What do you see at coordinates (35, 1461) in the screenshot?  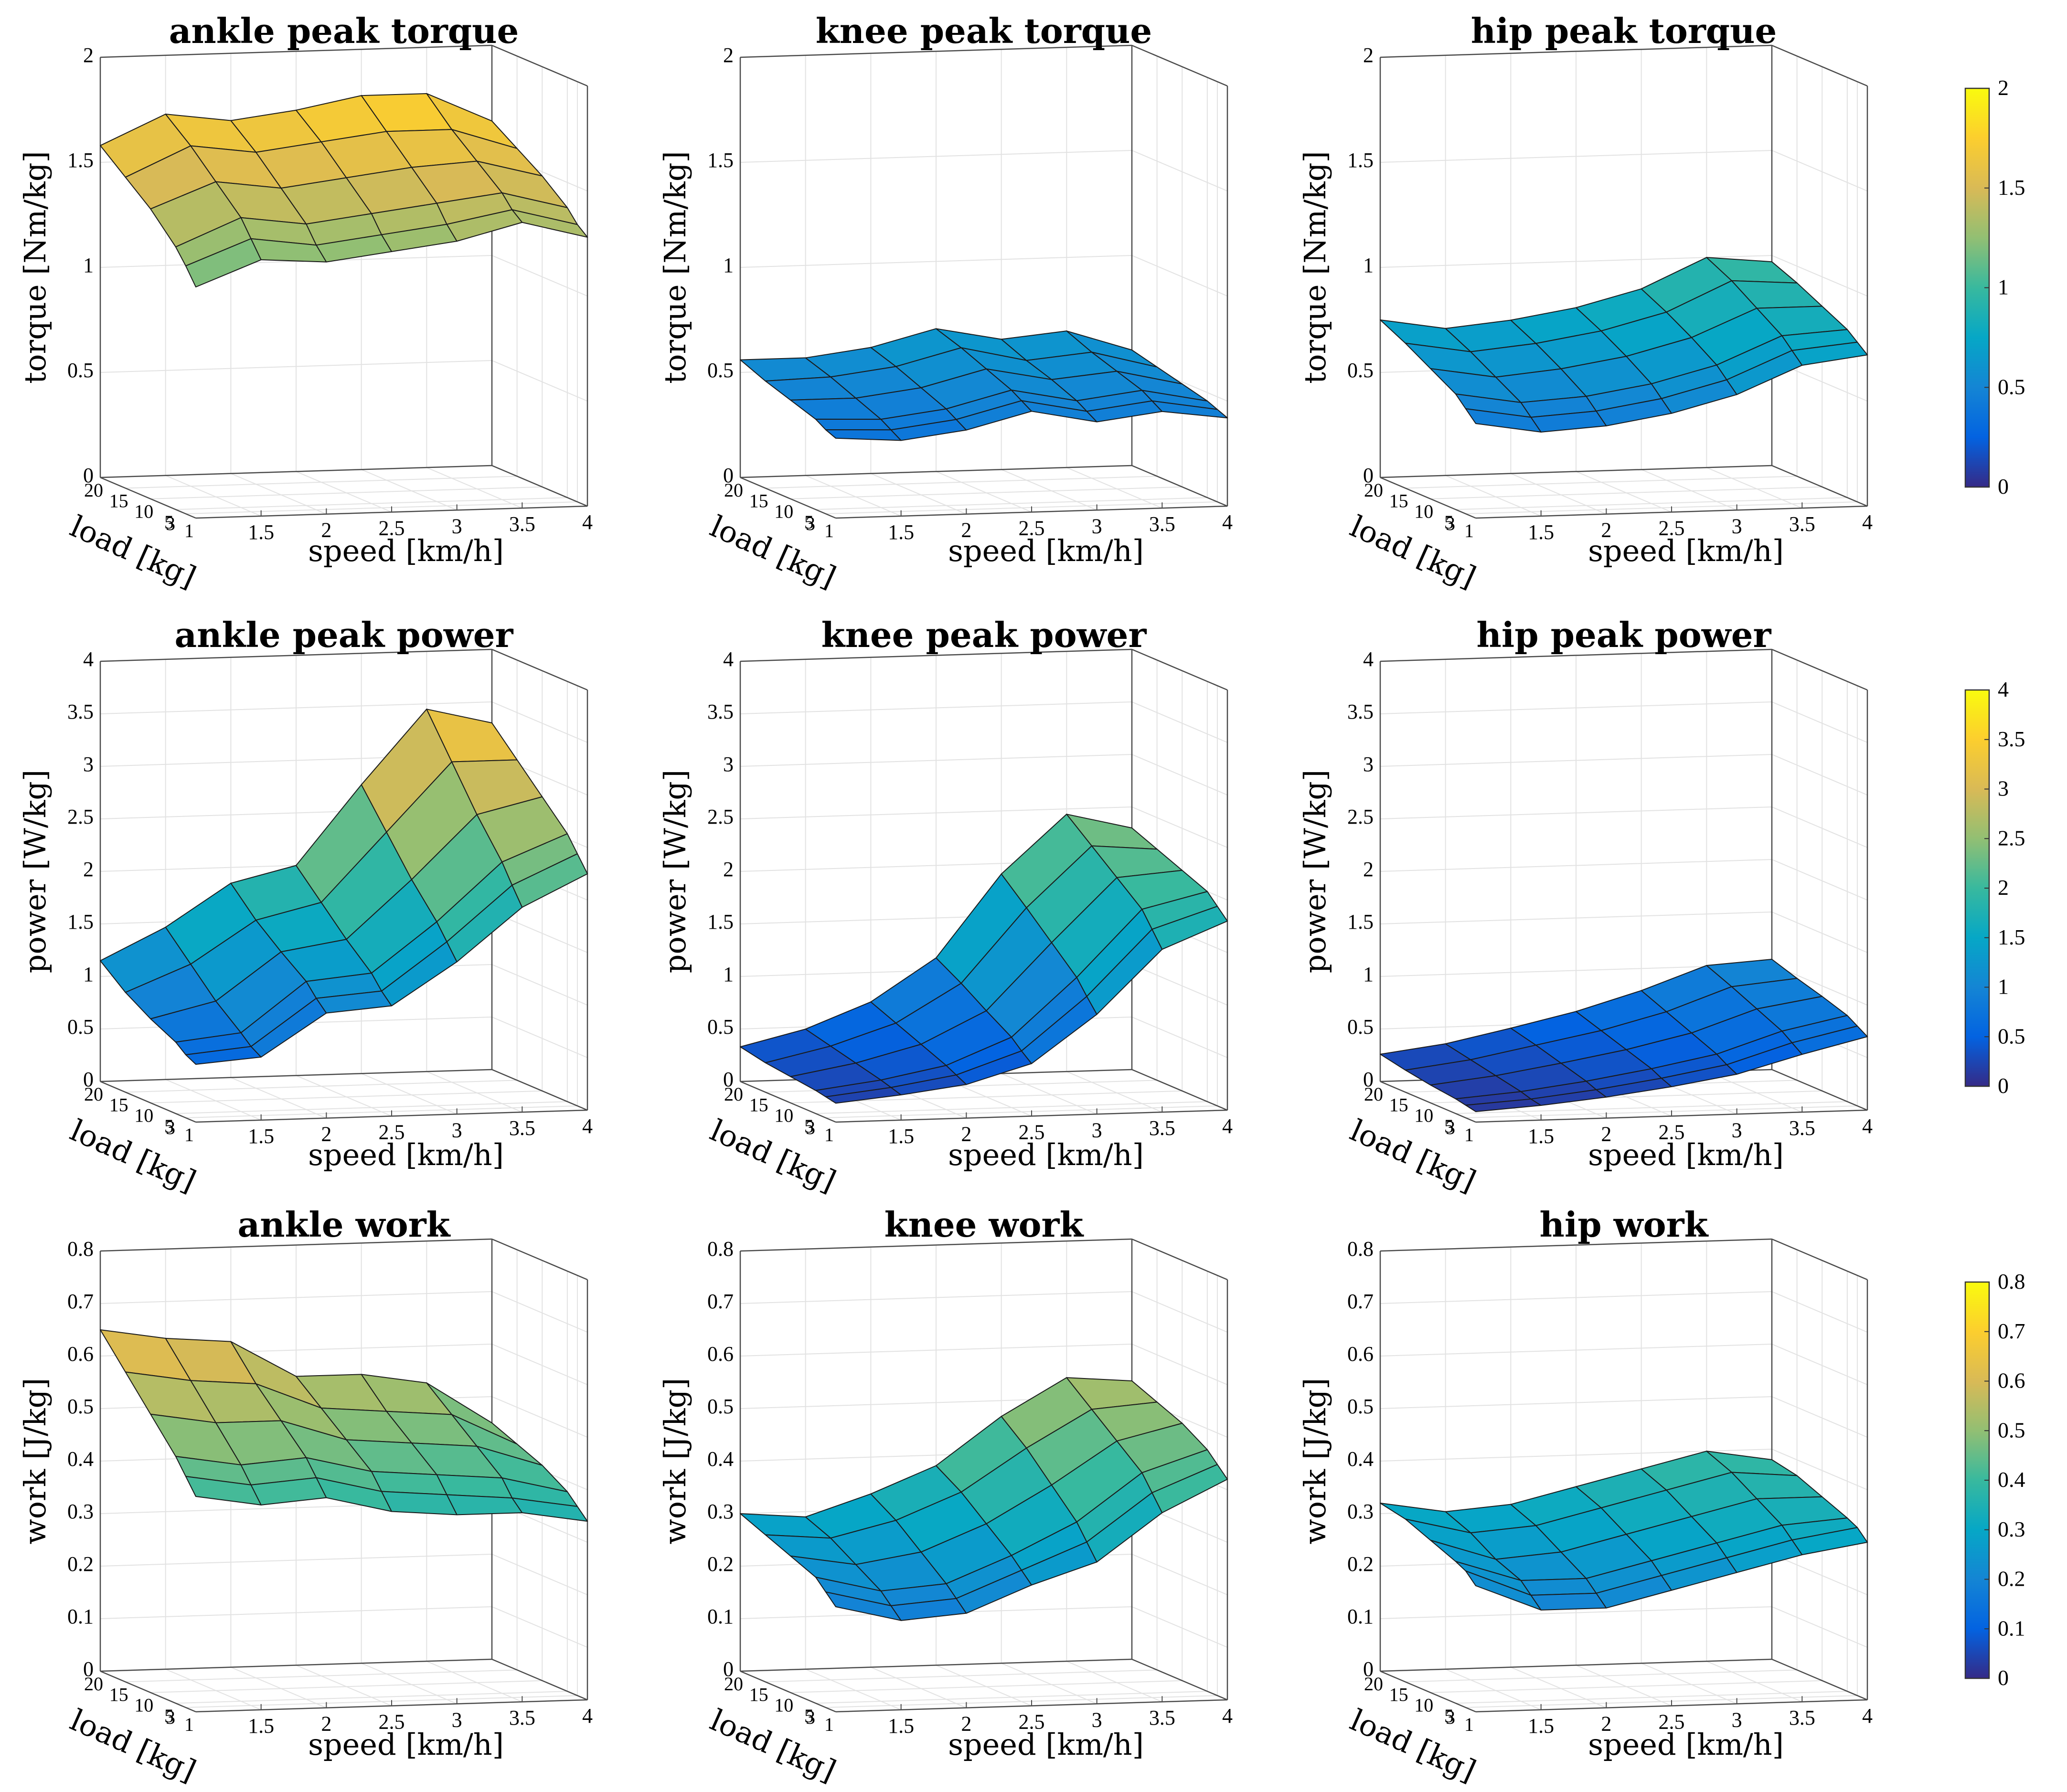 I see `z-axis-label: work [J/kg]` at bounding box center [35, 1461].